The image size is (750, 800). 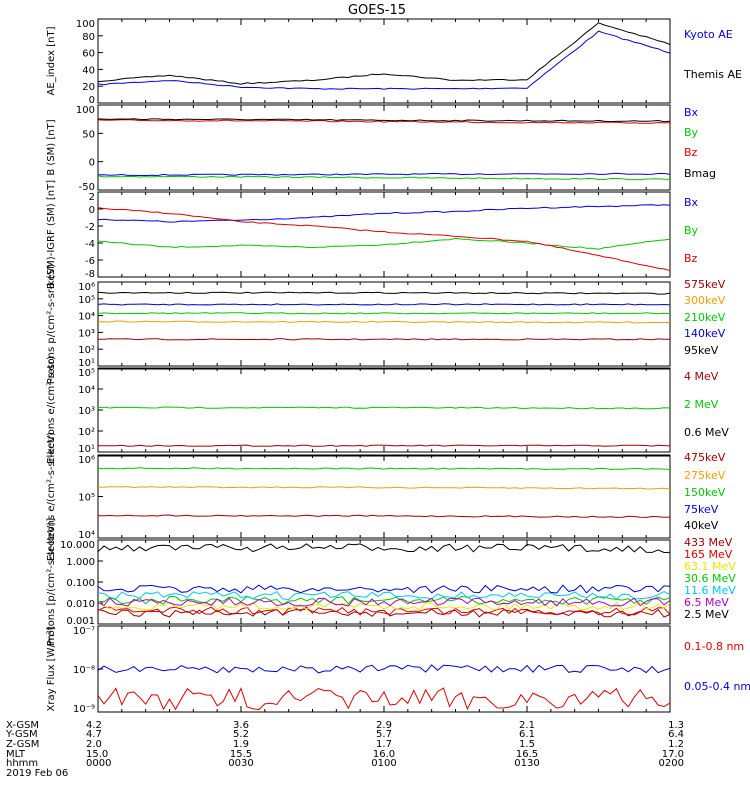 I want to click on footer-row-label: Y-GSM, so click(x=21, y=734).